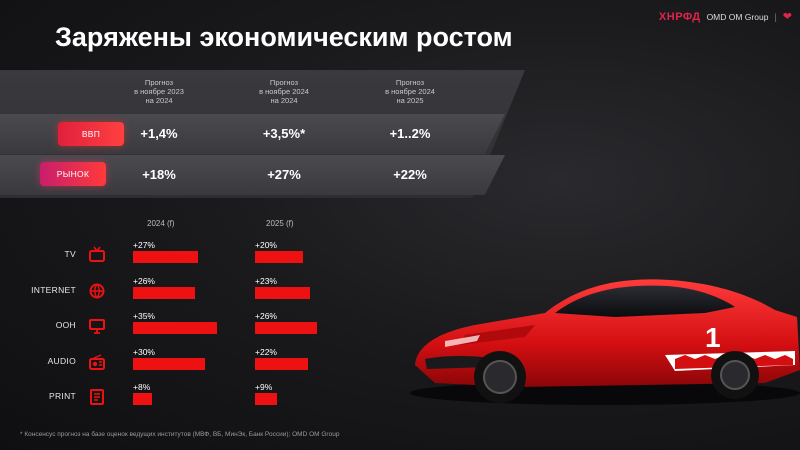 The height and width of the screenshot is (450, 800). Describe the element at coordinates (159, 174) in the screenshot. I see `market-value-1: +18%` at that location.